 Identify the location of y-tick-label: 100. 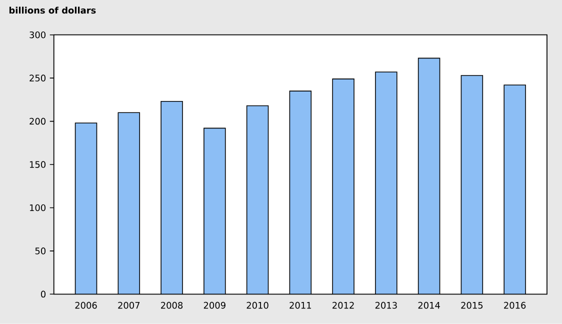
(38, 208).